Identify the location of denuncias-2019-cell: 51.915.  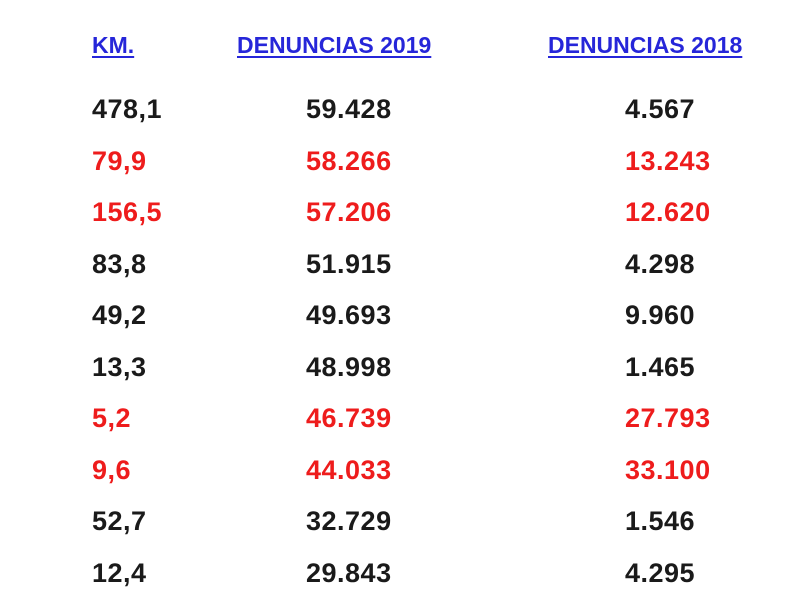
(349, 264).